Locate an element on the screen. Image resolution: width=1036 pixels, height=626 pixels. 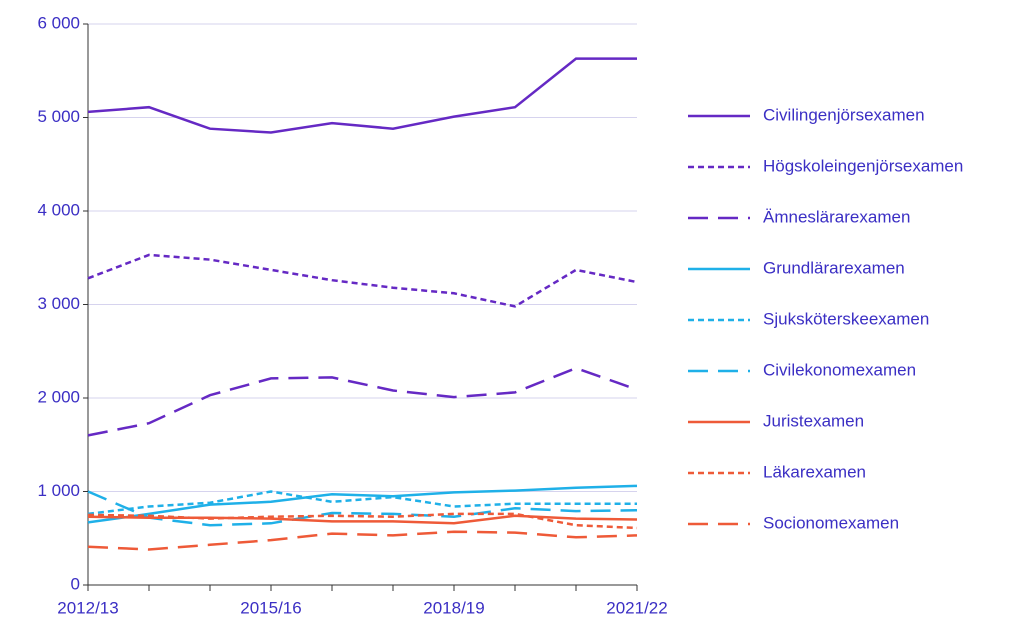
y-tick-label: 5 000 is located at coordinates (58, 116).